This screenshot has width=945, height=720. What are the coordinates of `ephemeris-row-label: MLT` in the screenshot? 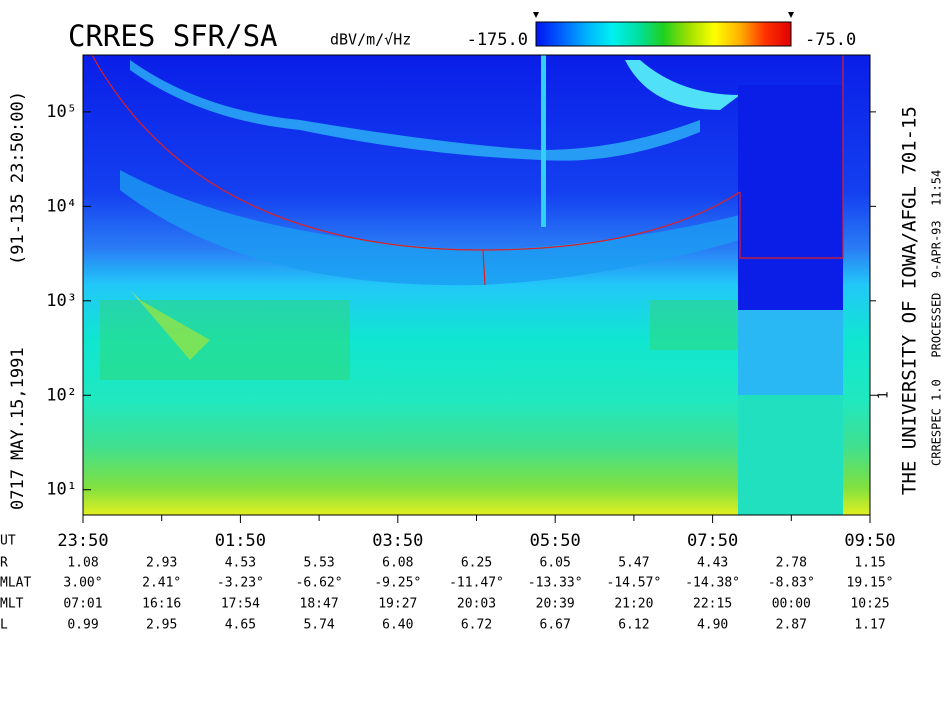 It's located at (12, 604).